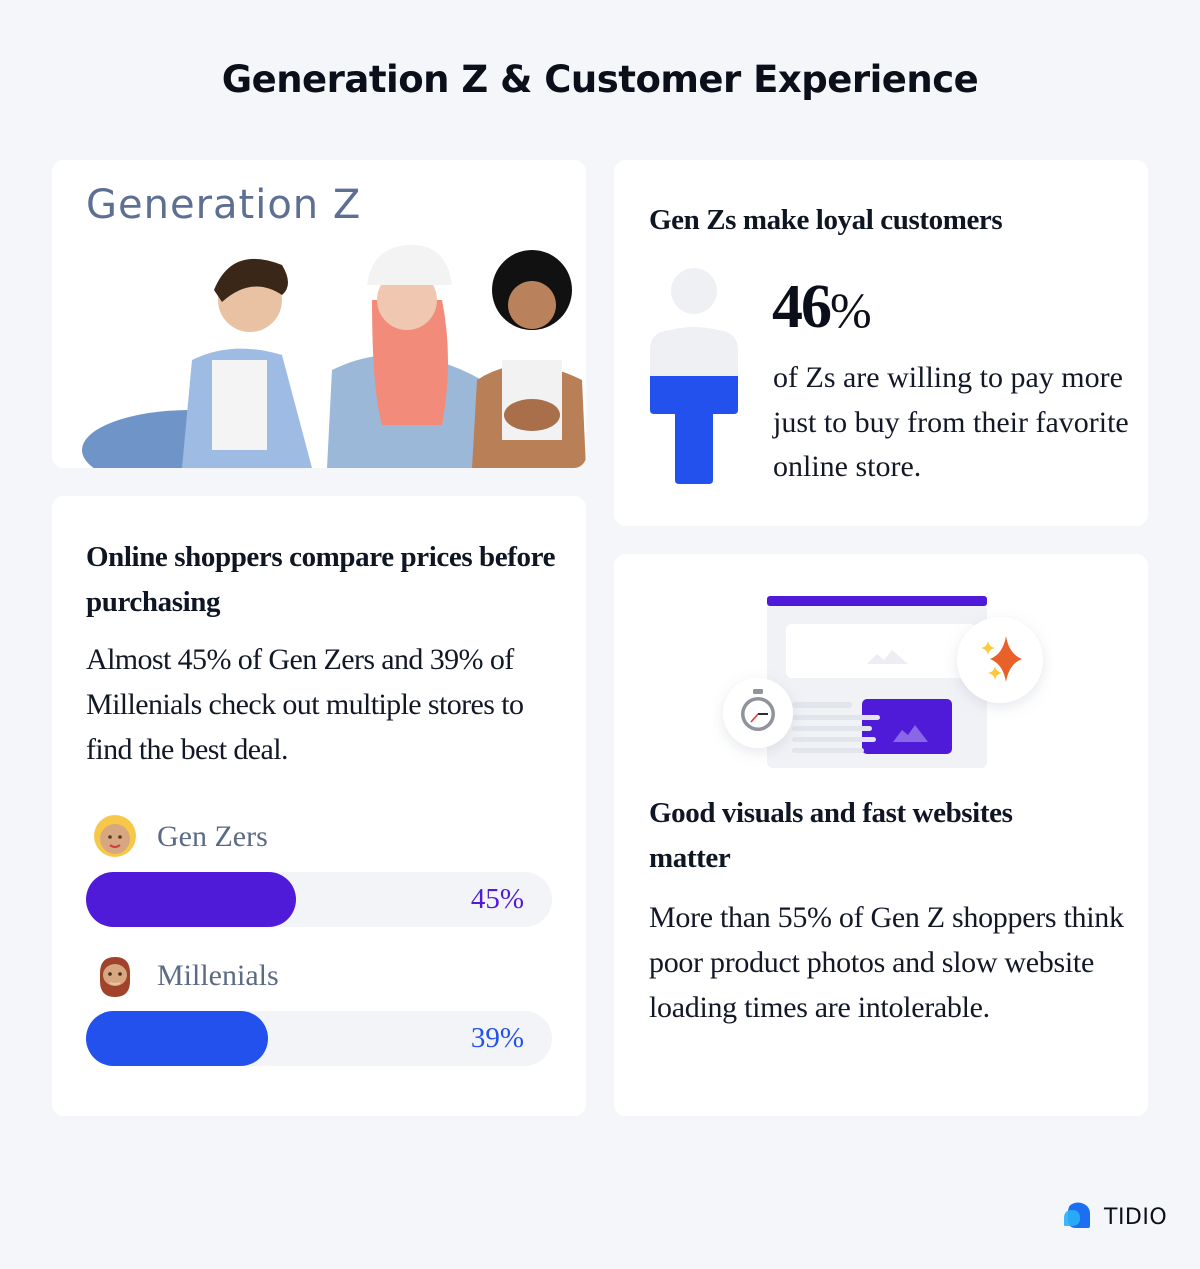 The height and width of the screenshot is (1269, 1200). I want to click on stat-unit: %, so click(851, 310).